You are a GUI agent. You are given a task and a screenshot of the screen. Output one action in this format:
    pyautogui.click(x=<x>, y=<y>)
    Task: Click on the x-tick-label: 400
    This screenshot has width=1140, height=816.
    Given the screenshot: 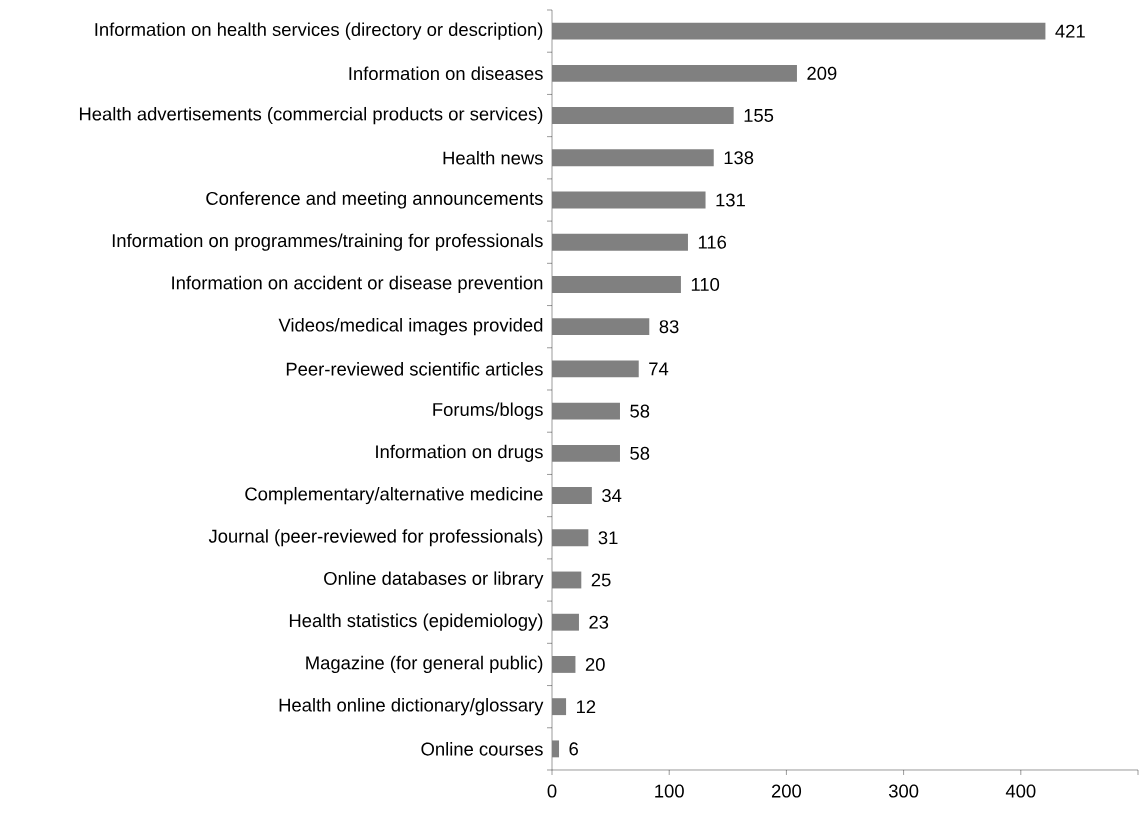 What is the action you would take?
    pyautogui.click(x=1020, y=791)
    